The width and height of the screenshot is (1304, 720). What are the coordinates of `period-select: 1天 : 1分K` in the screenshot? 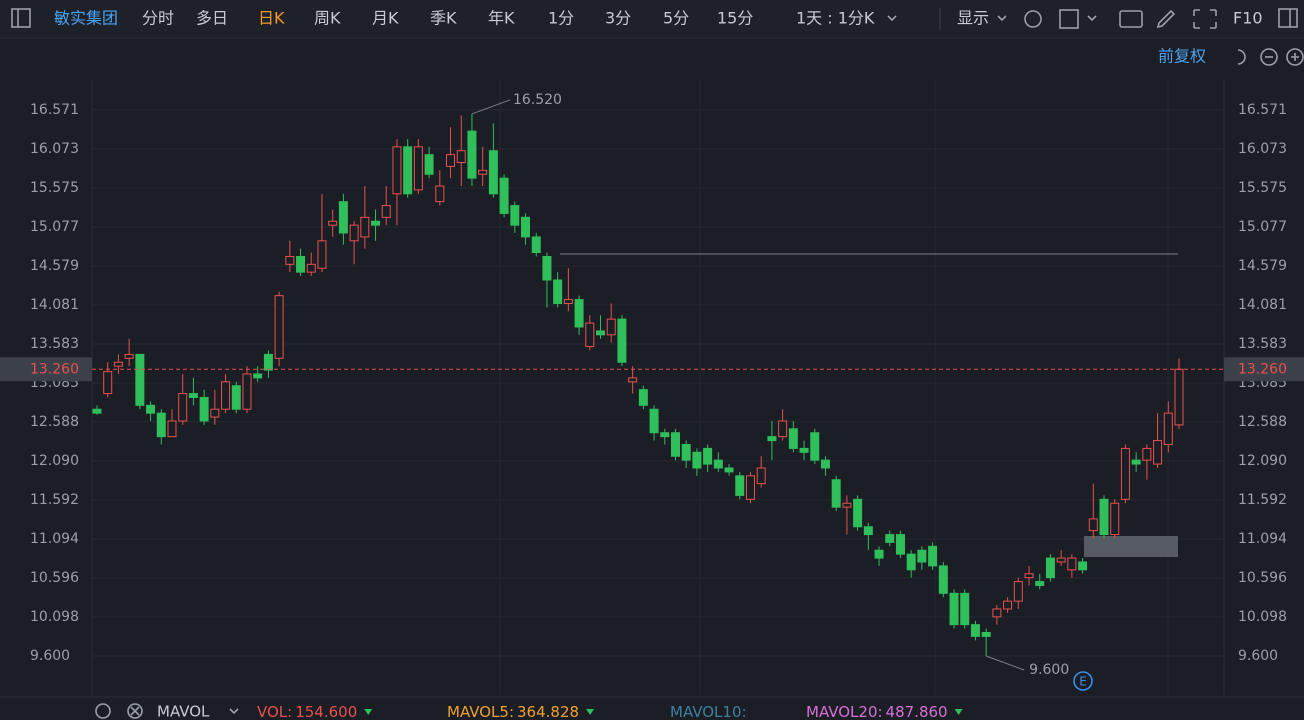 It's located at (835, 18).